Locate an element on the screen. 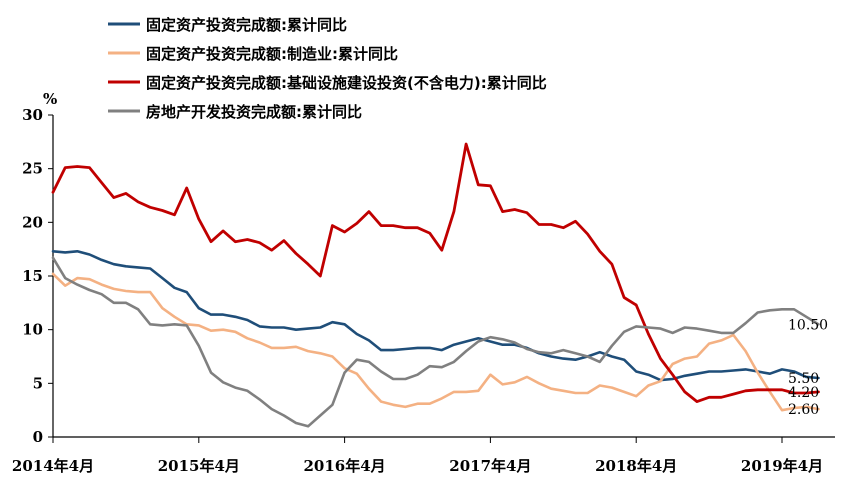  end-value-label: 4.20 is located at coordinates (803, 393).